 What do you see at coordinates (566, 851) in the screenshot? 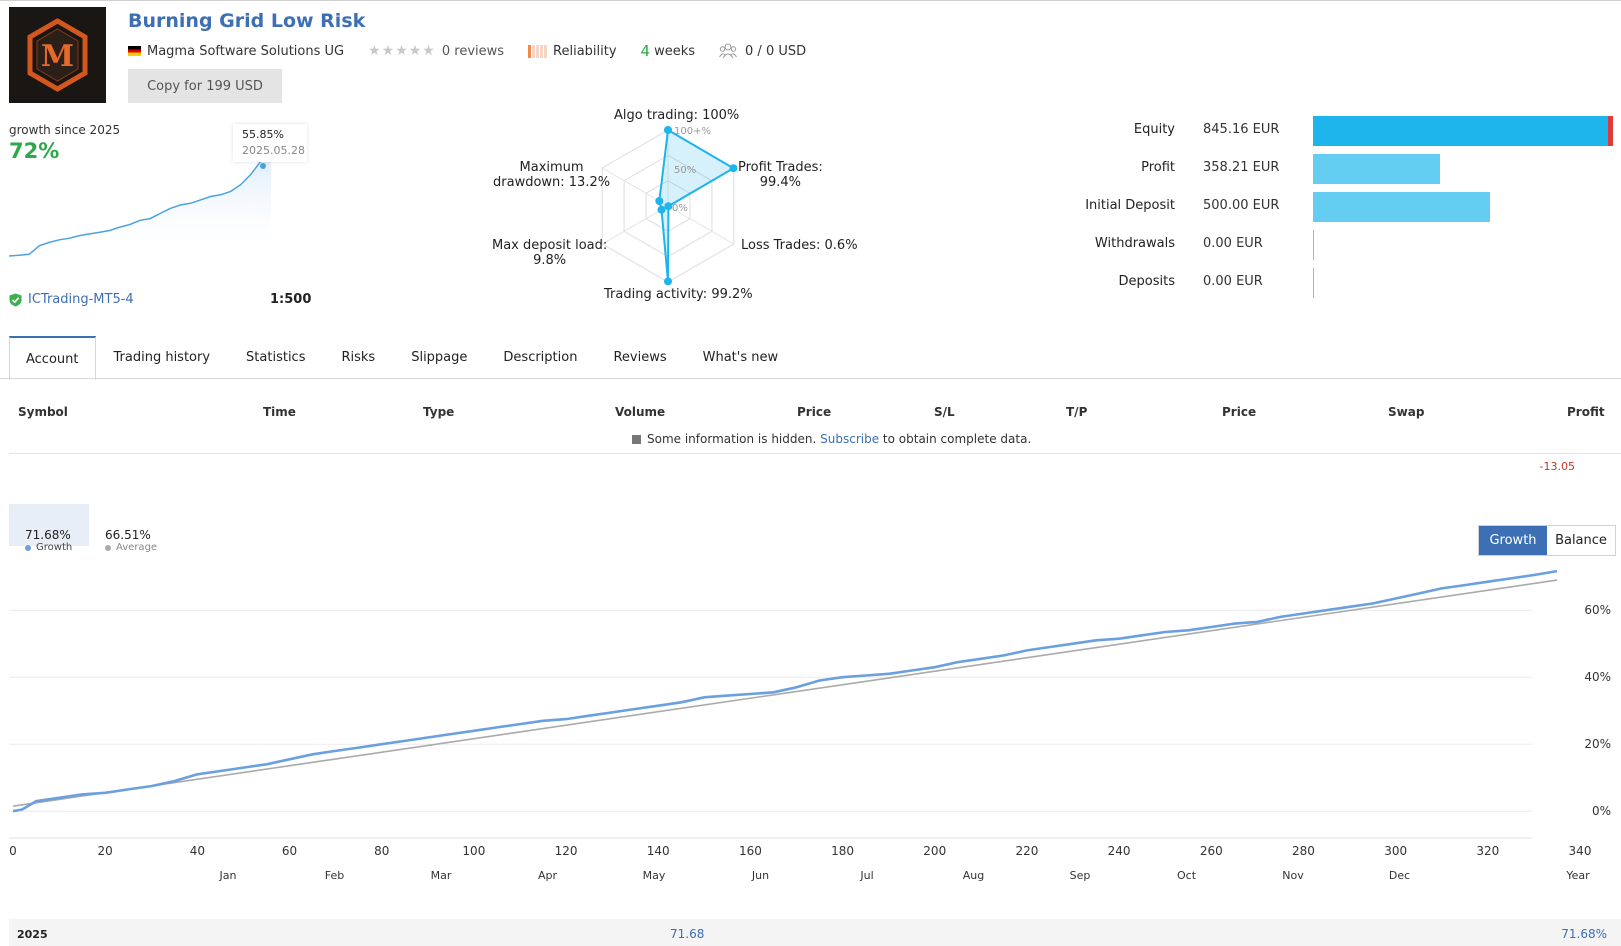
I see `x-tick-label: 120` at bounding box center [566, 851].